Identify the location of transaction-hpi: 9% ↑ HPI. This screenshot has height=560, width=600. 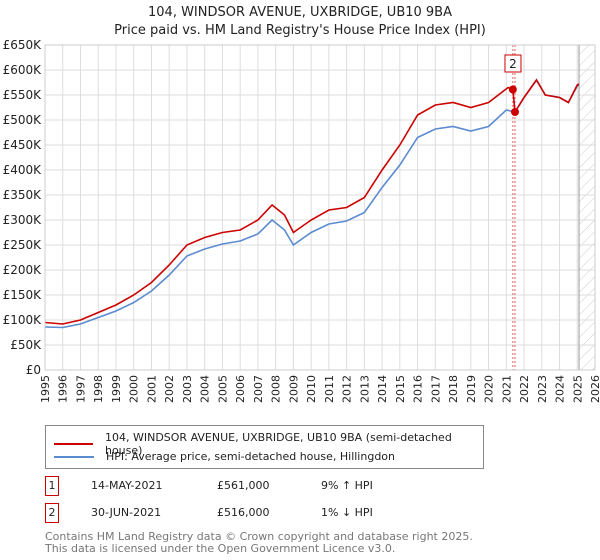
(347, 485).